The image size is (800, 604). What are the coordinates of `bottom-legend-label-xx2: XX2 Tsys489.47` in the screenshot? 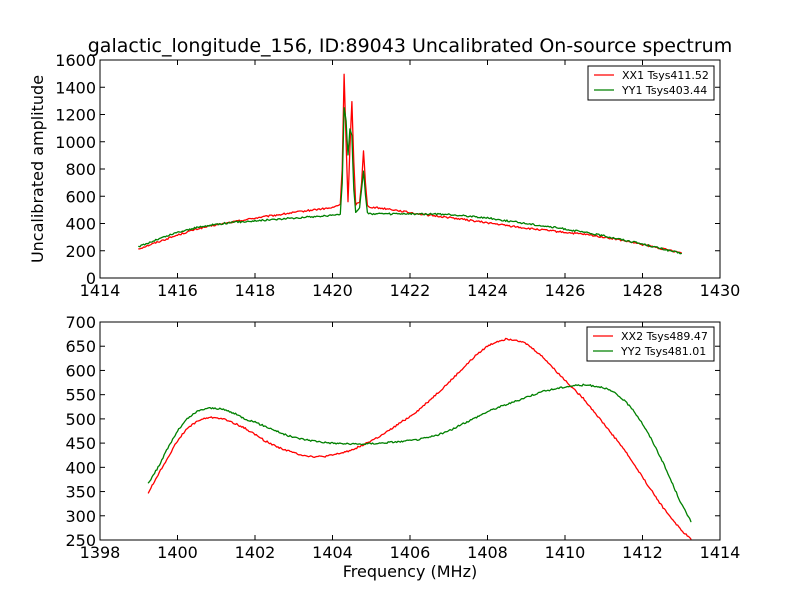 It's located at (664, 336).